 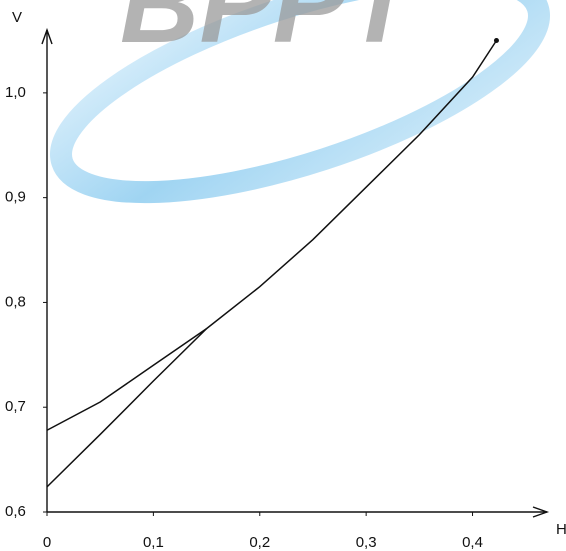 I want to click on watermark-text: BPPT, so click(x=270, y=33).